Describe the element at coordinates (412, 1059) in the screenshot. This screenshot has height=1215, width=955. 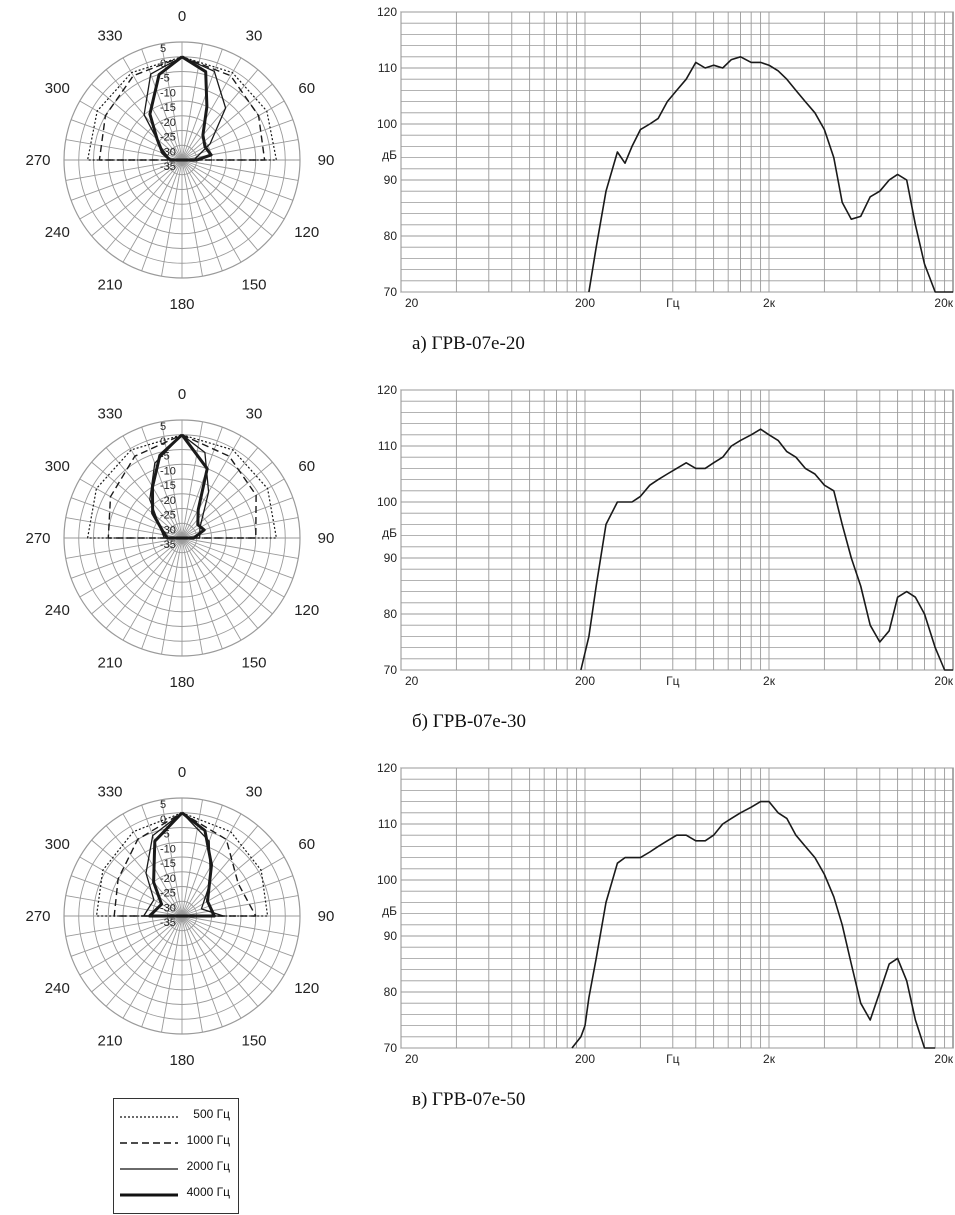
I see `x-tick-label: 20` at that location.